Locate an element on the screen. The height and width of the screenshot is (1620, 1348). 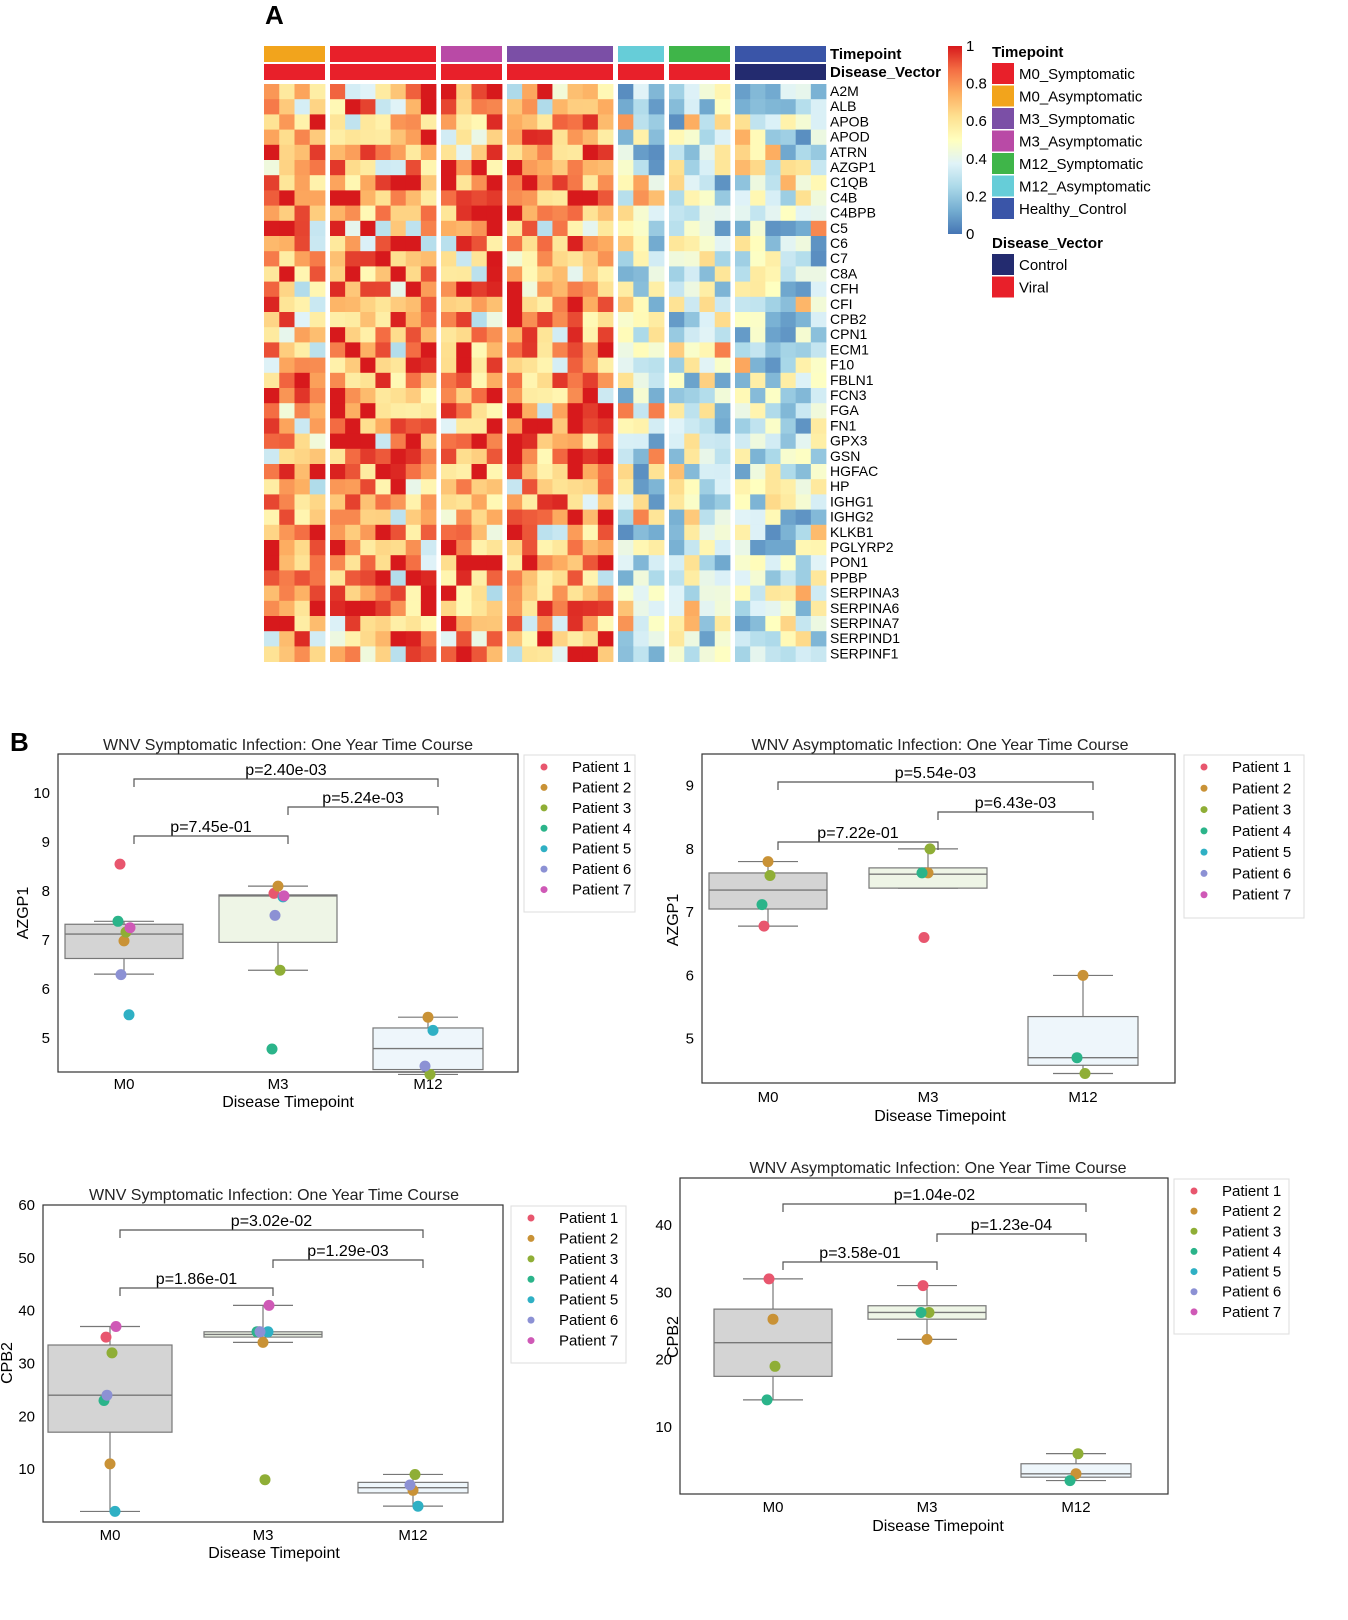
gene-label: APOD is located at coordinates (850, 137).